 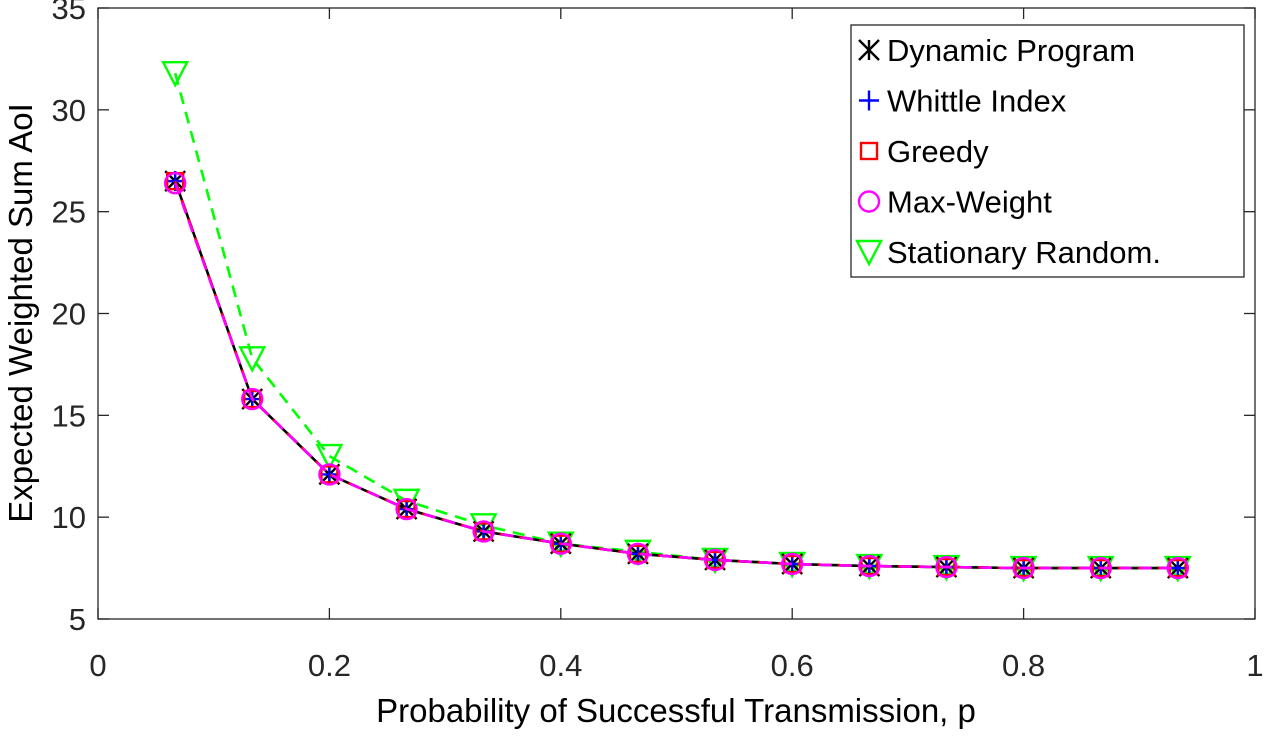 I want to click on legend-entry-greedy: Greedy, so click(x=924, y=151).